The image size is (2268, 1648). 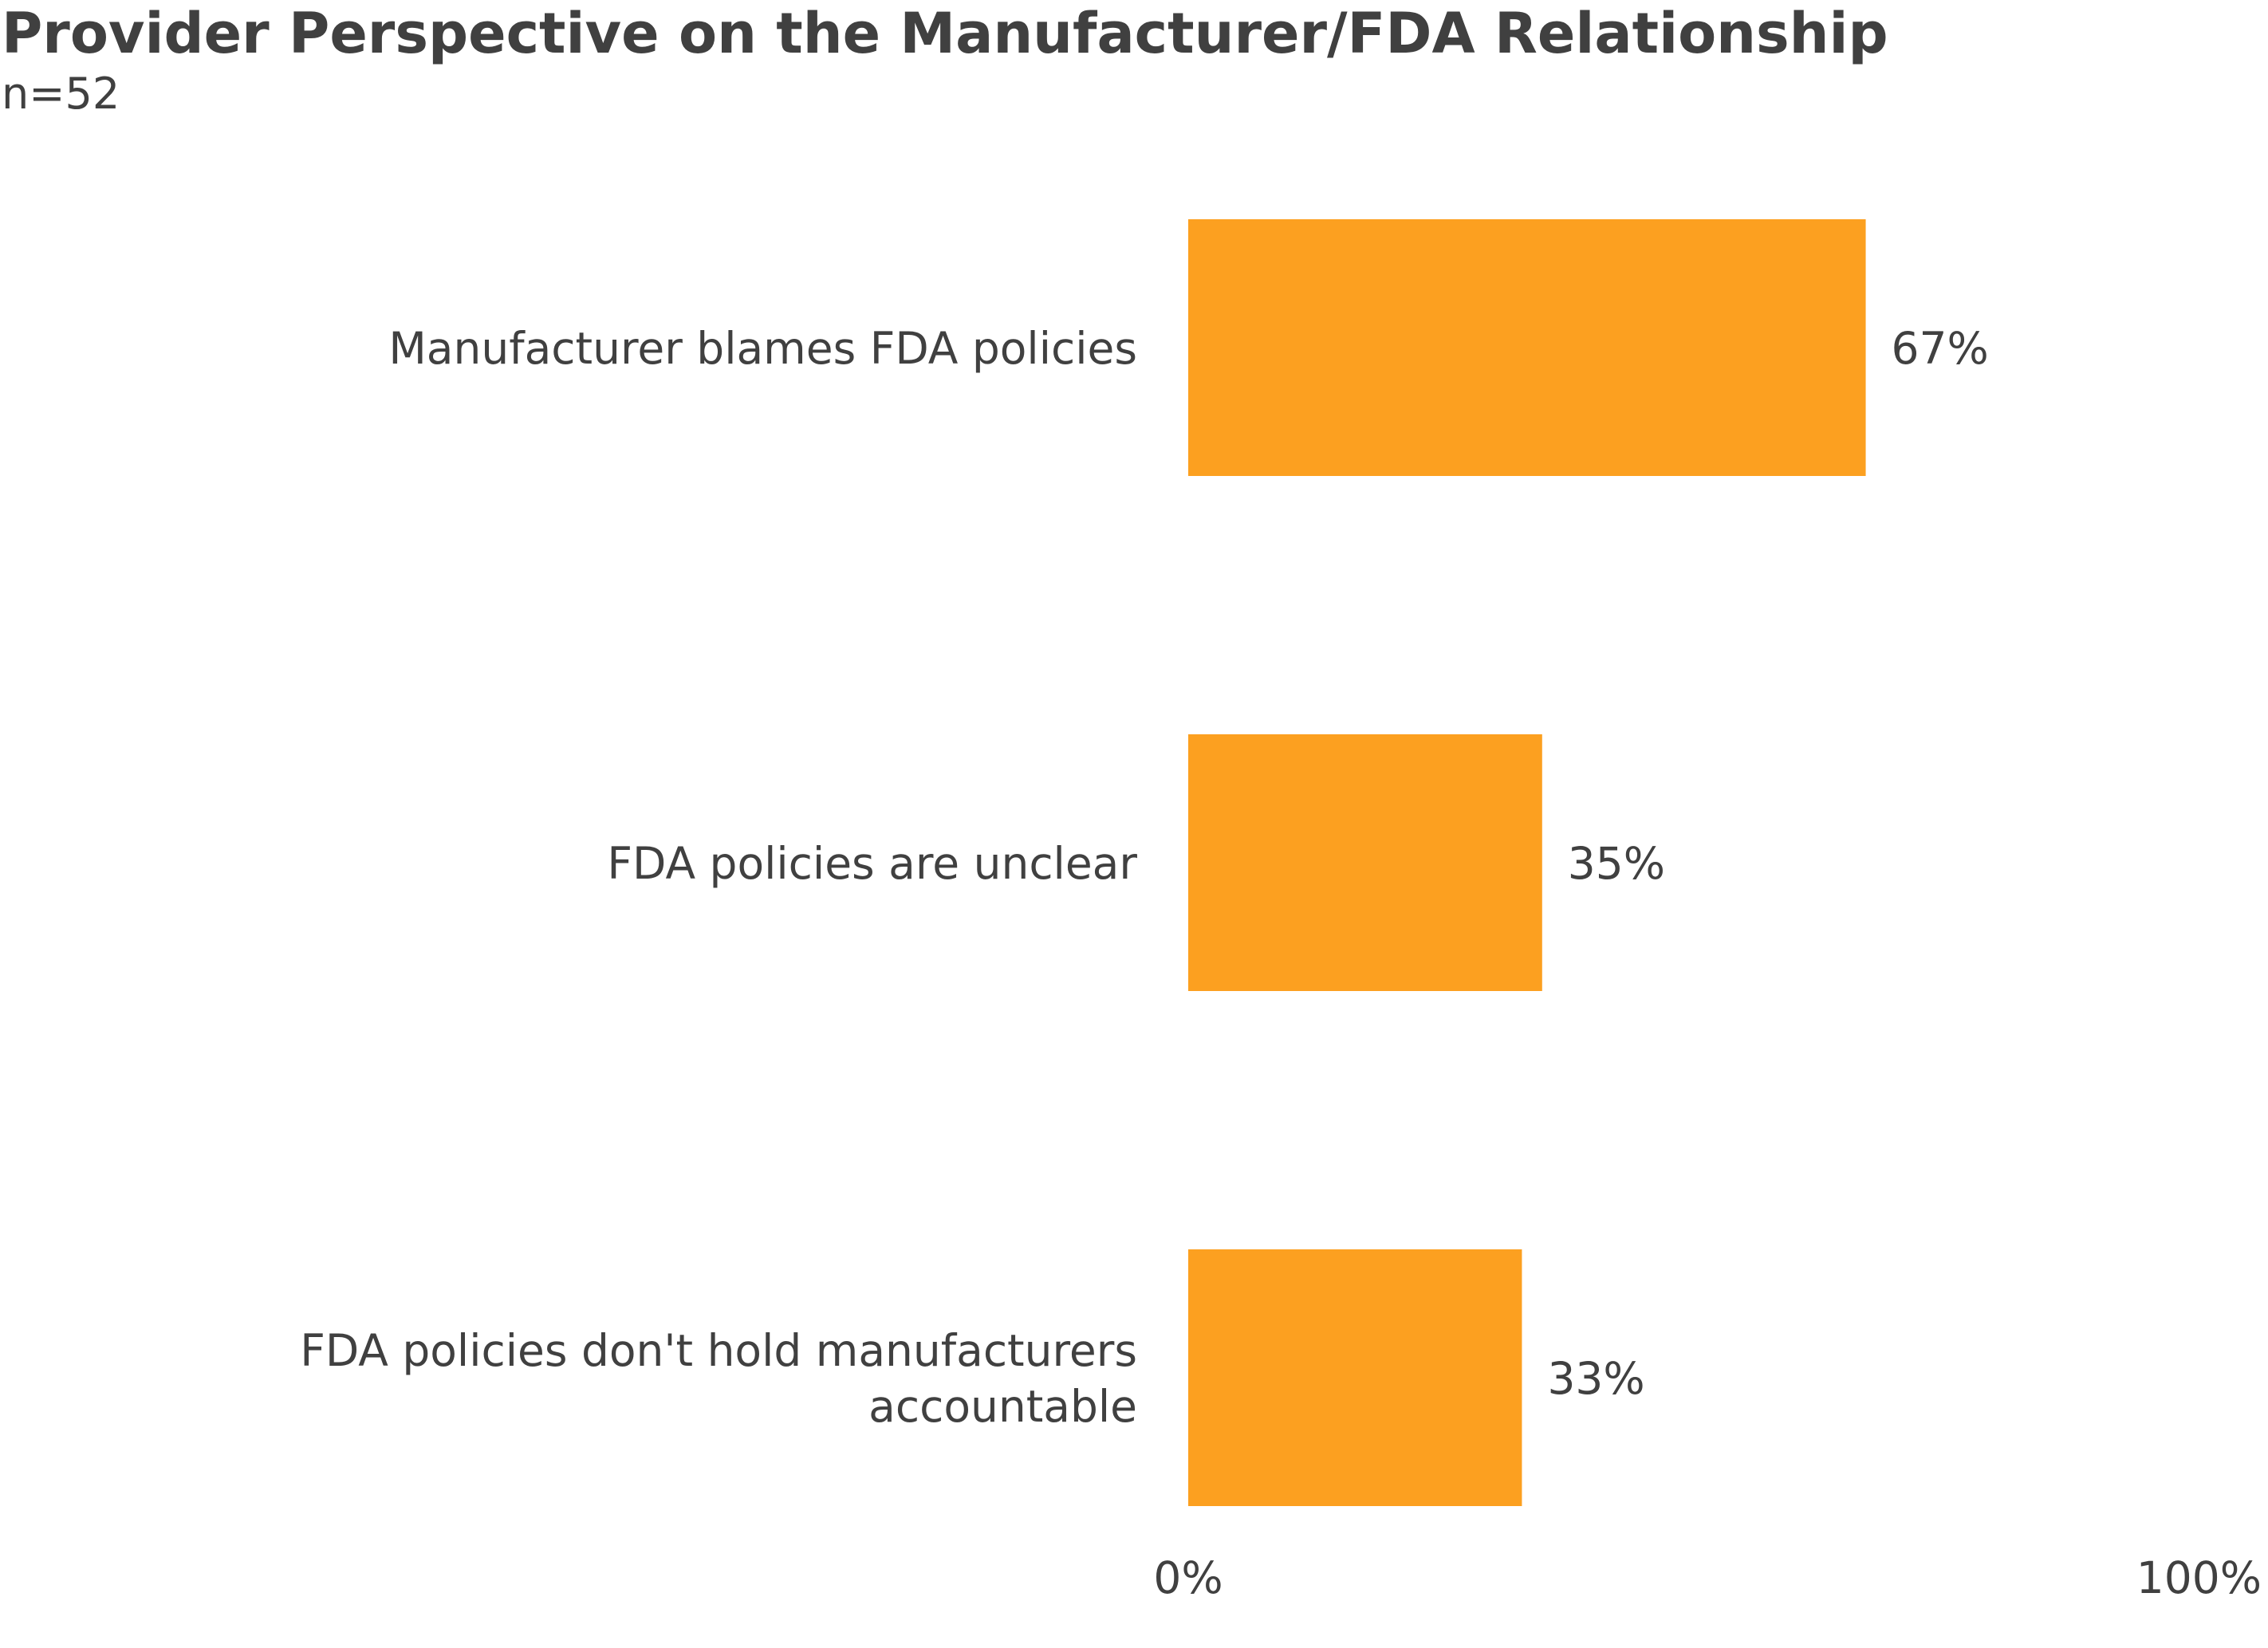 I want to click on category-label: Manufacturer blames FDA policies, so click(x=762, y=348).